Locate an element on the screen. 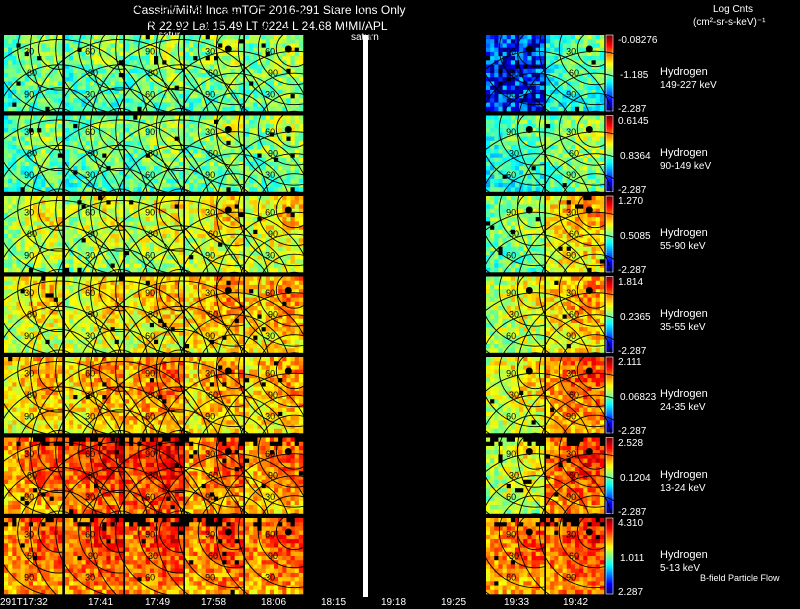 Image resolution: width=800 pixels, height=609 pixels. colorbar-frame is located at coordinates (609, 73).